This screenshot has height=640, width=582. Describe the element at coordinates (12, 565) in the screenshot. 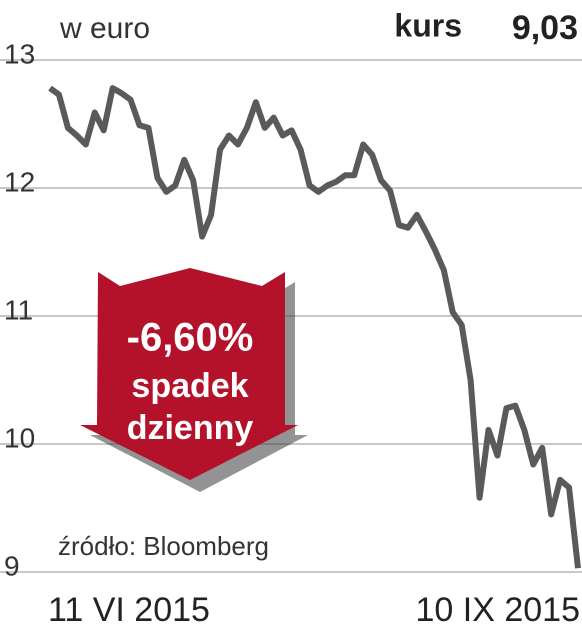

I see `y-tick-label: 9` at that location.